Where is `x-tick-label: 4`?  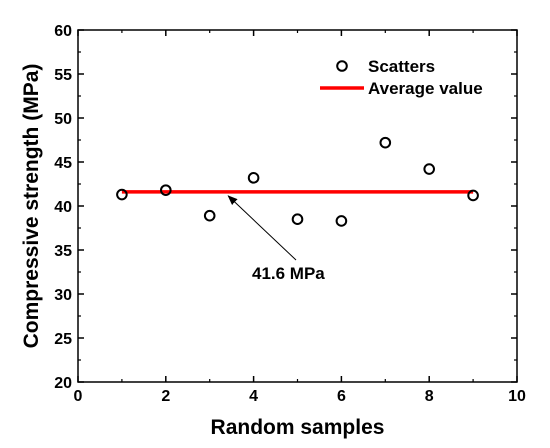
x-tick-label: 4 is located at coordinates (253, 396).